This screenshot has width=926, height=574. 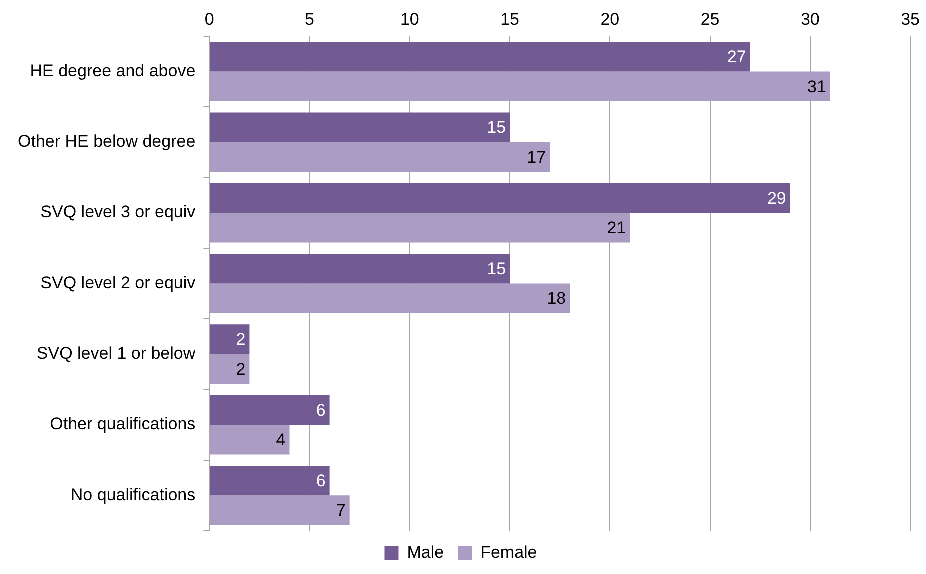 What do you see at coordinates (736, 57) in the screenshot?
I see `data-label: 27` at bounding box center [736, 57].